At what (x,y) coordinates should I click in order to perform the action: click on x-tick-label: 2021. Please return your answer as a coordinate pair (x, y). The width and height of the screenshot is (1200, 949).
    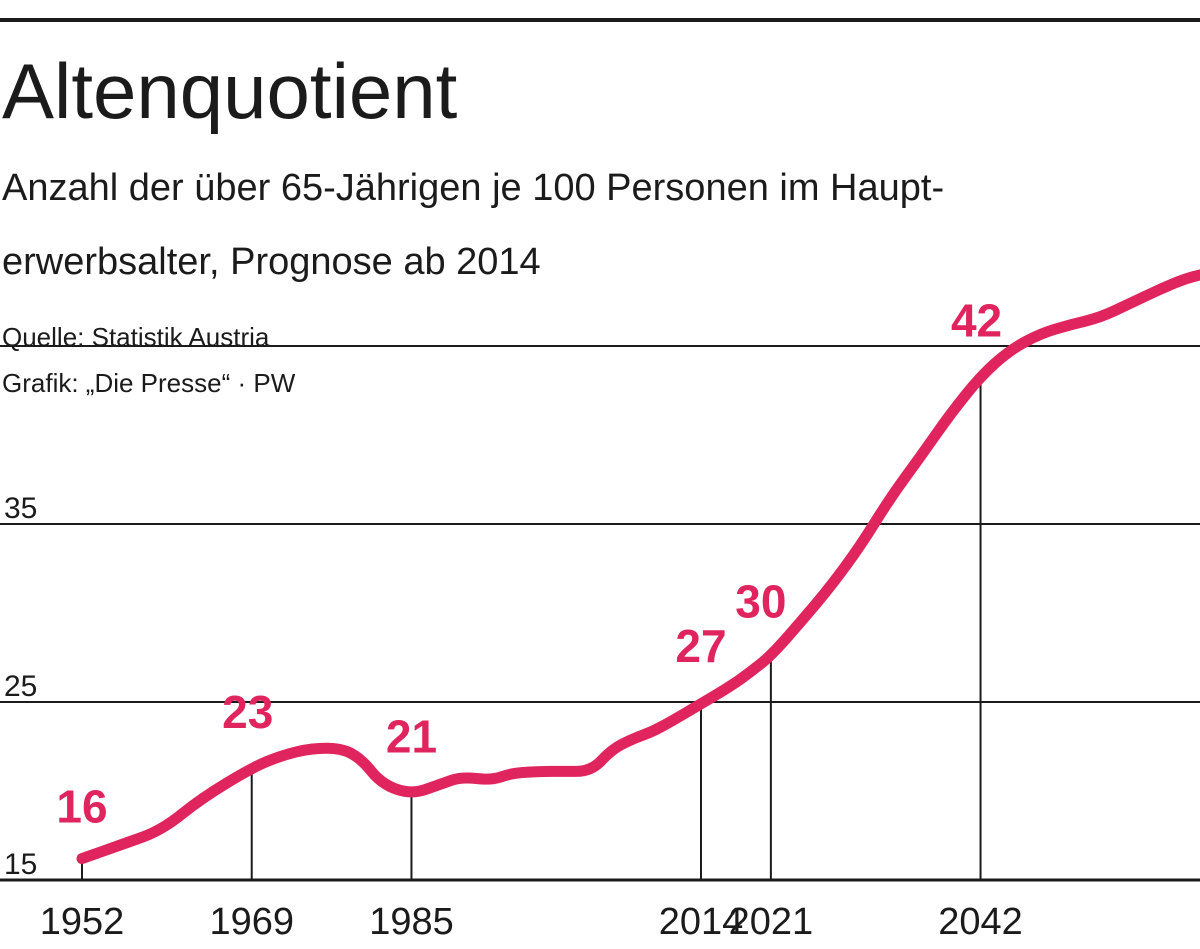
    Looking at the image, I should click on (771, 922).